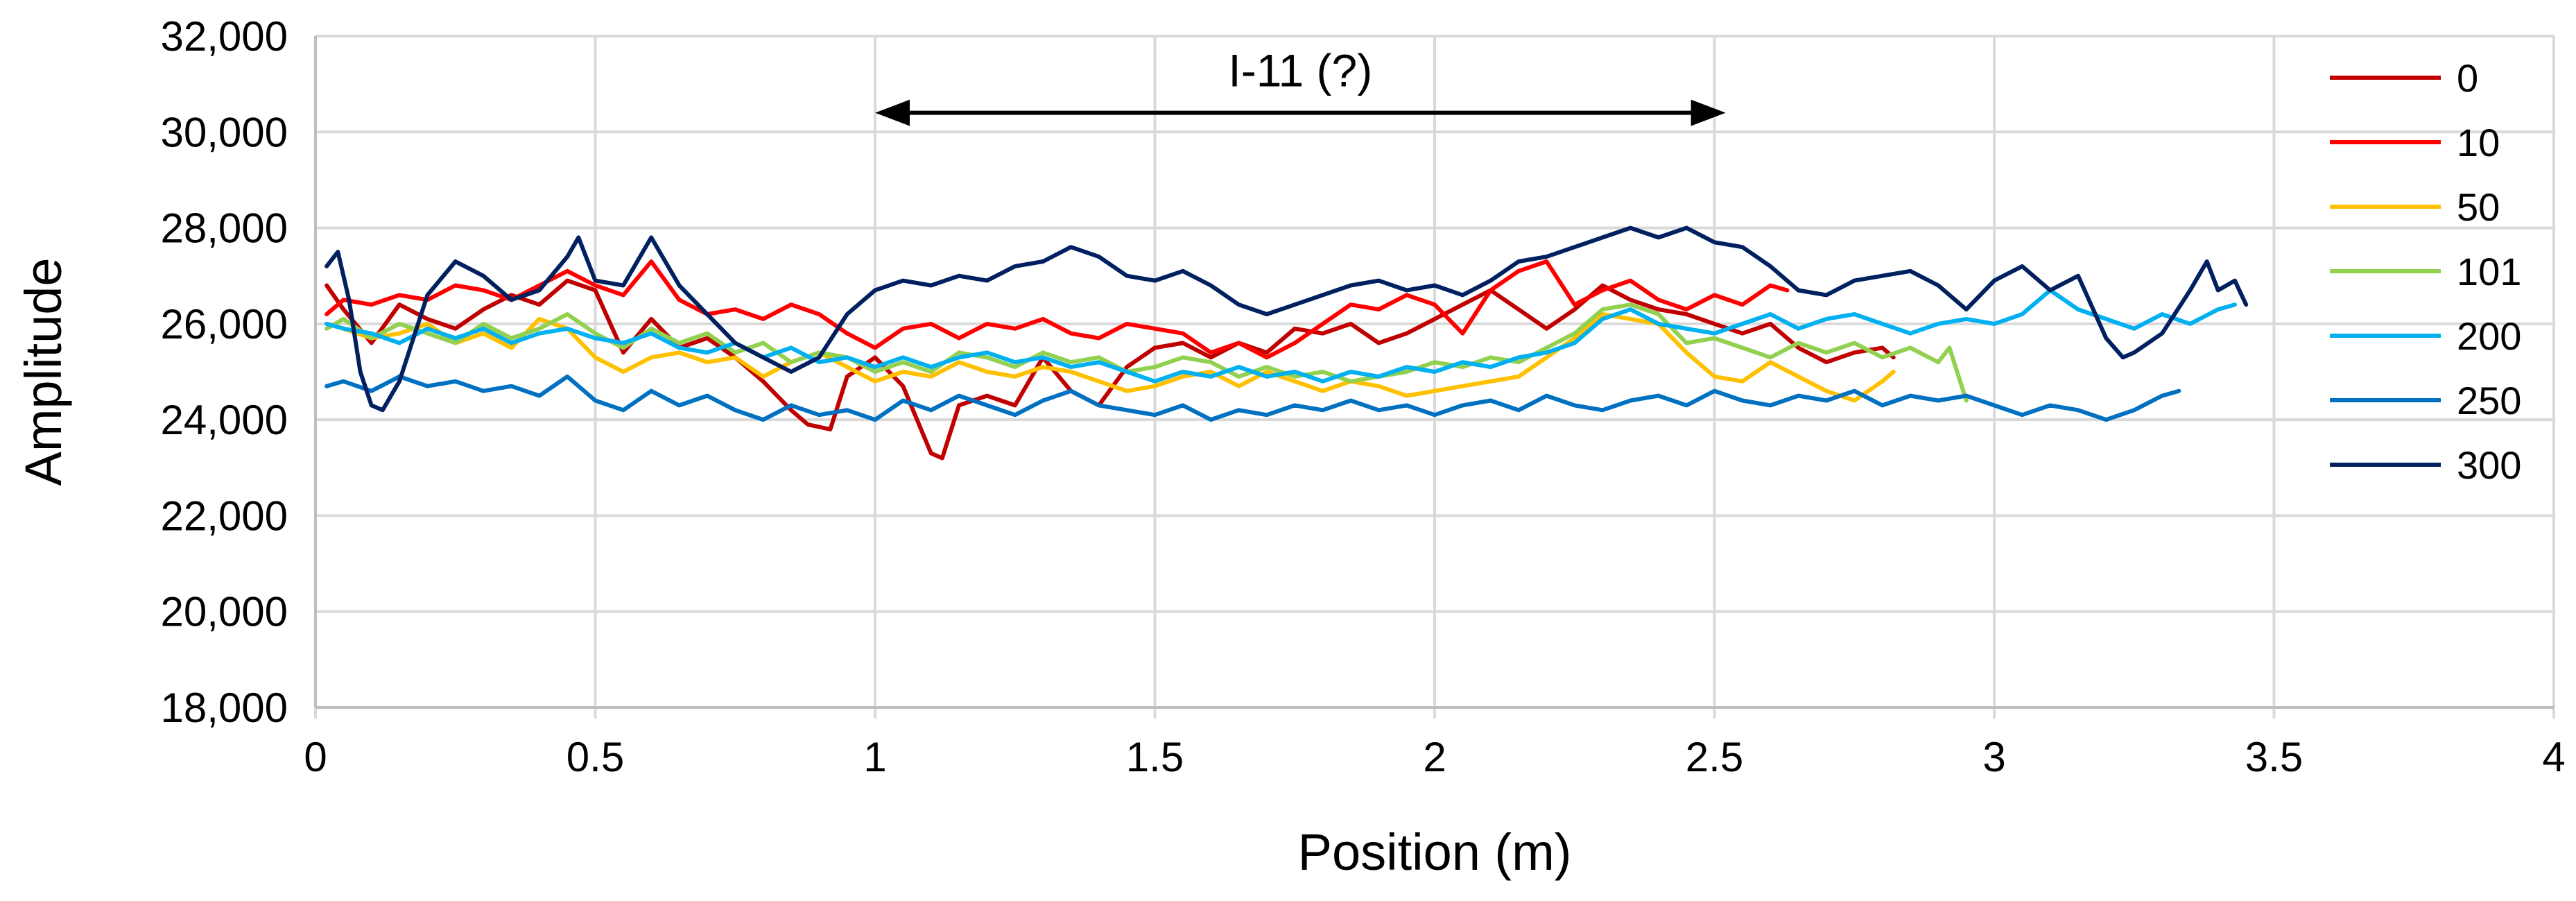 The width and height of the screenshot is (2576, 901). What do you see at coordinates (595, 757) in the screenshot?
I see `x-tick-label: 0.5` at bounding box center [595, 757].